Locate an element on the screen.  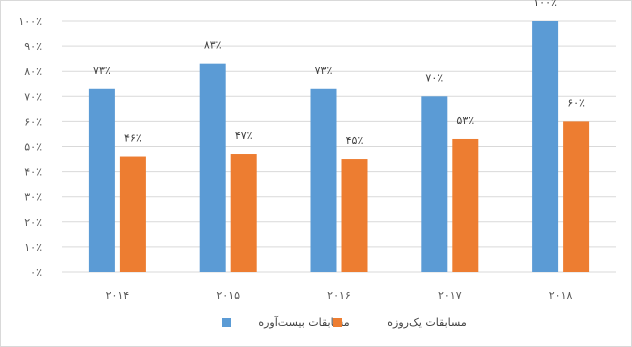
data-label: ۴۶٪ is located at coordinates (133, 138).